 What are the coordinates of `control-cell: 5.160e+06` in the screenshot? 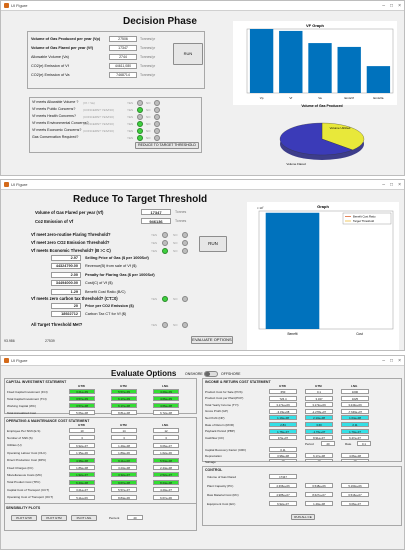 It's located at (355, 485).